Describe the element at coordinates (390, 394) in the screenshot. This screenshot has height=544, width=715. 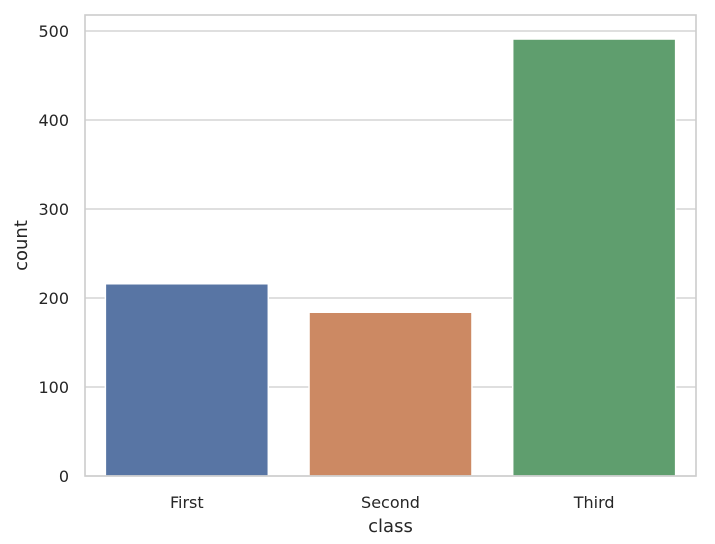
I see `bar-second` at that location.